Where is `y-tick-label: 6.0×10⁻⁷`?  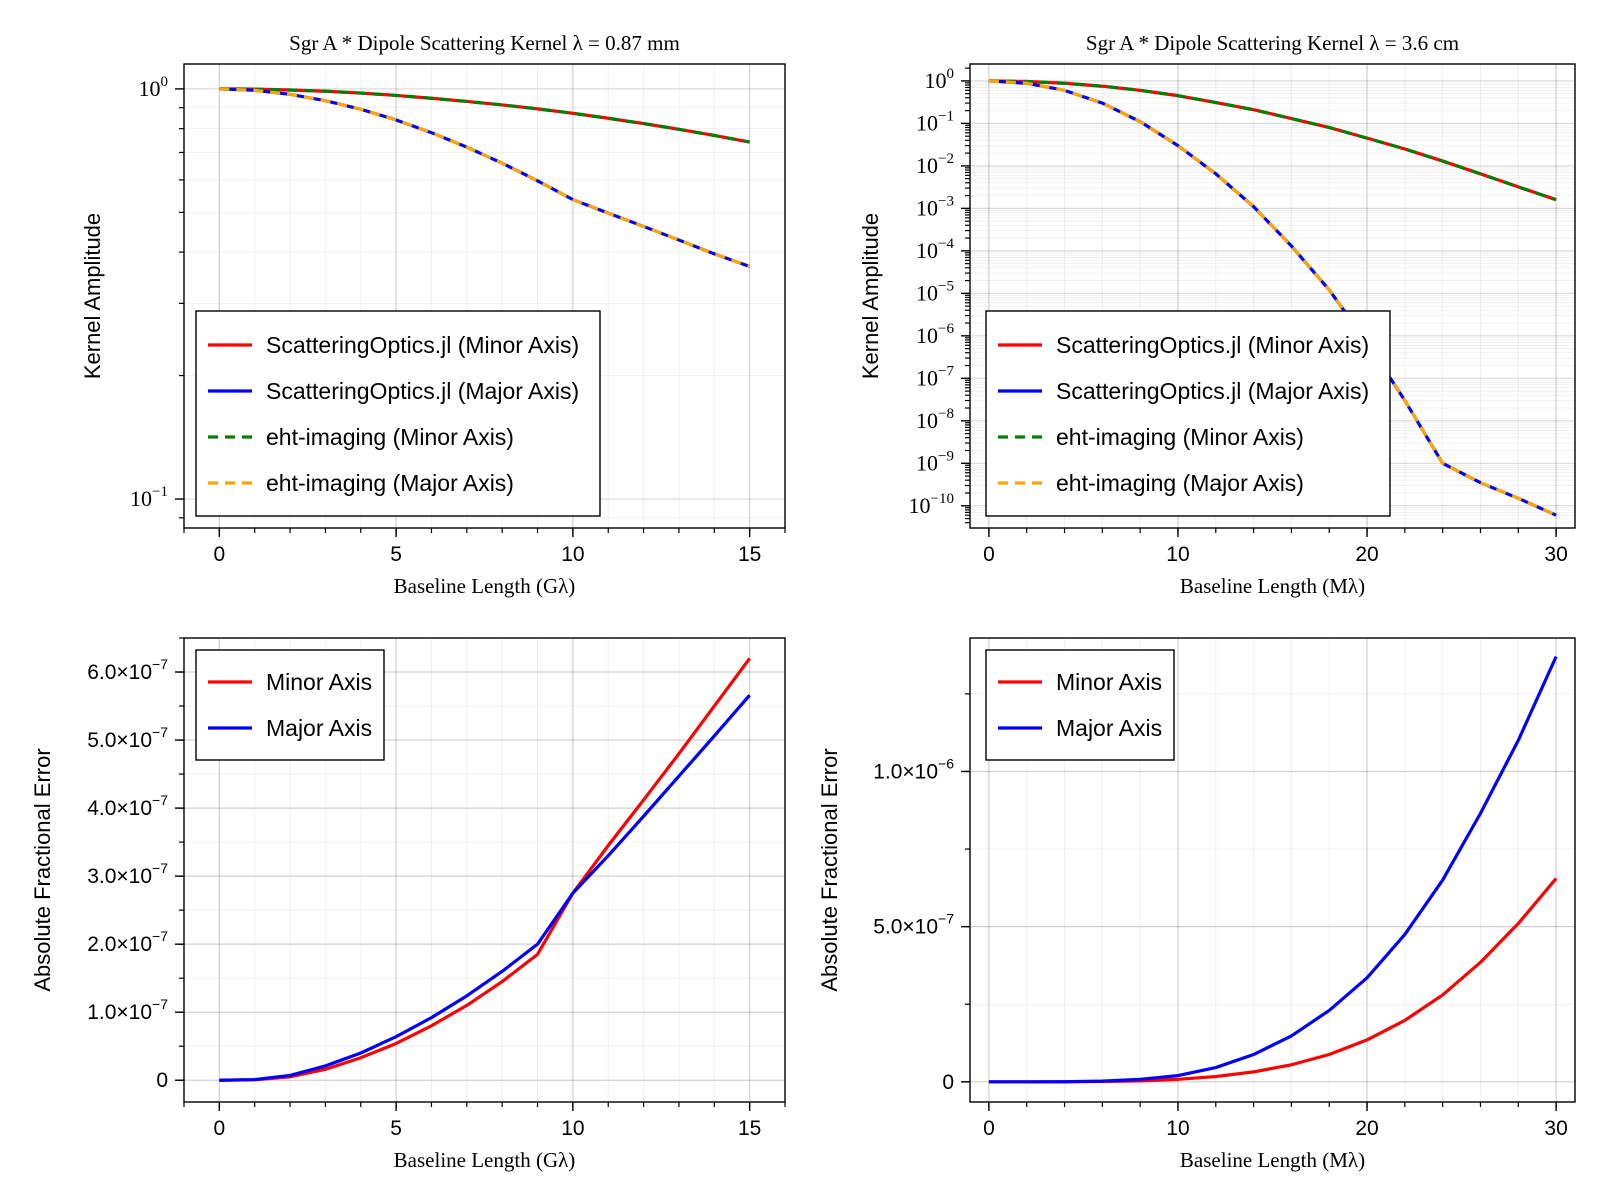
y-tick-label: 6.0×10⁻⁷ is located at coordinates (127, 670).